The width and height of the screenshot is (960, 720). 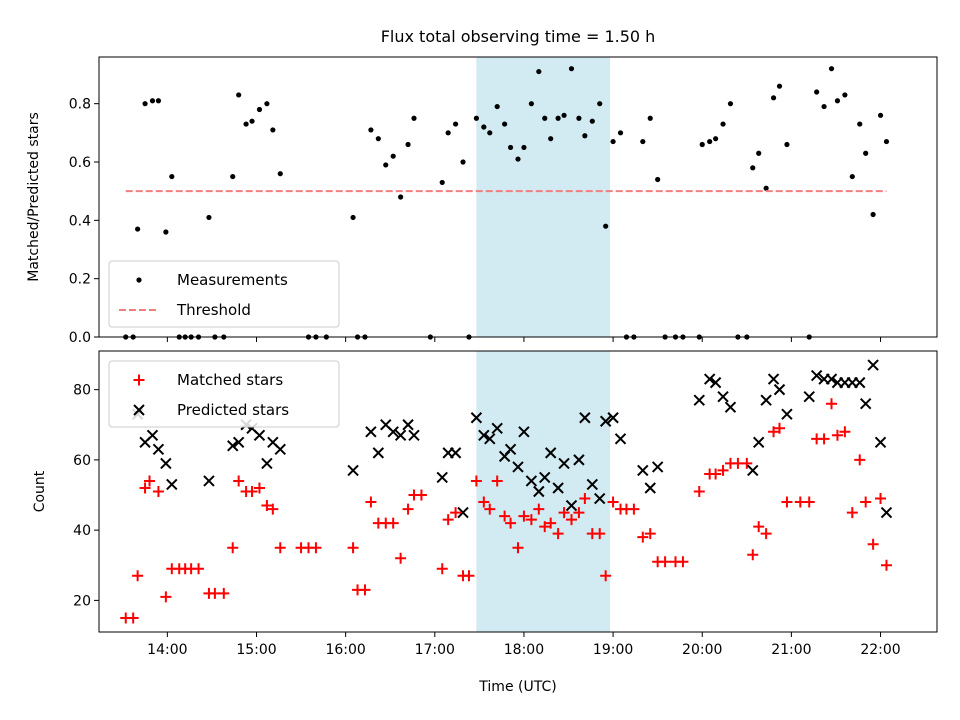 I want to click on legend-swatch, so click(x=139, y=380).